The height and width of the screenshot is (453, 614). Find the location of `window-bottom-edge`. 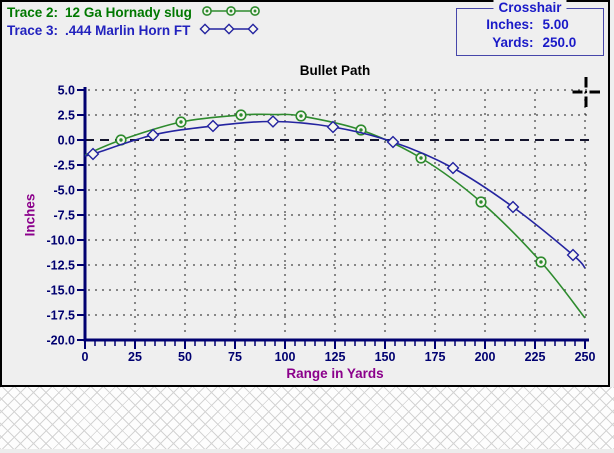

window-bottom-edge is located at coordinates (307, 451).